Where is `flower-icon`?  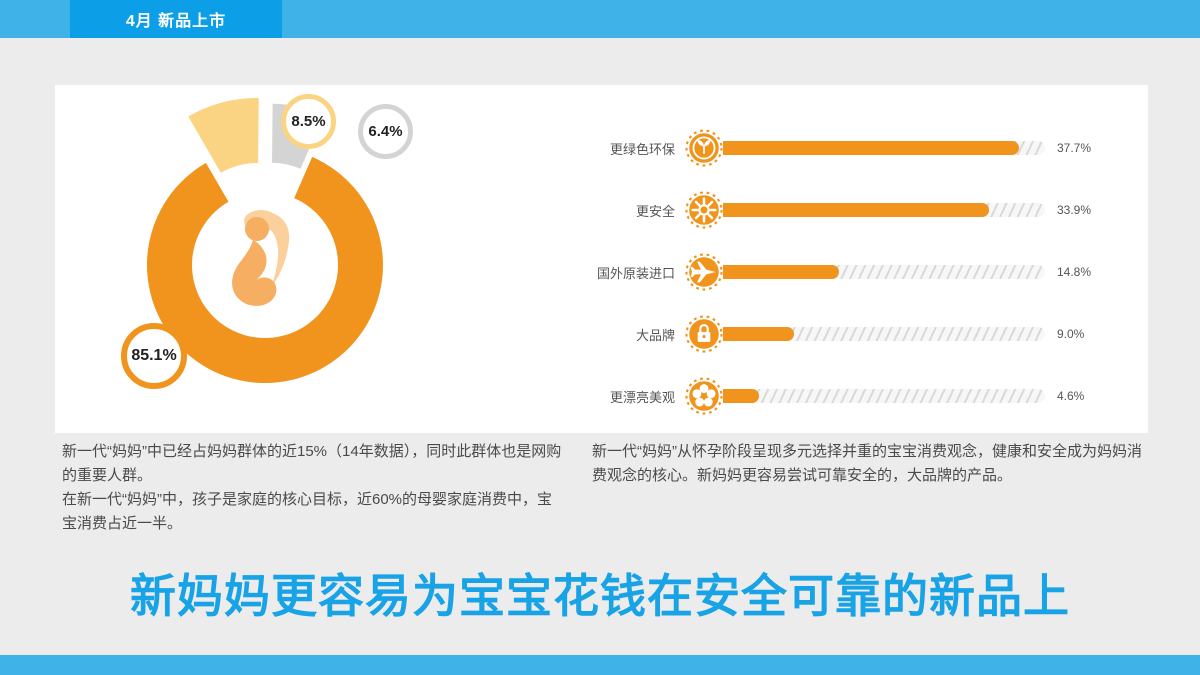
flower-icon is located at coordinates (704, 396).